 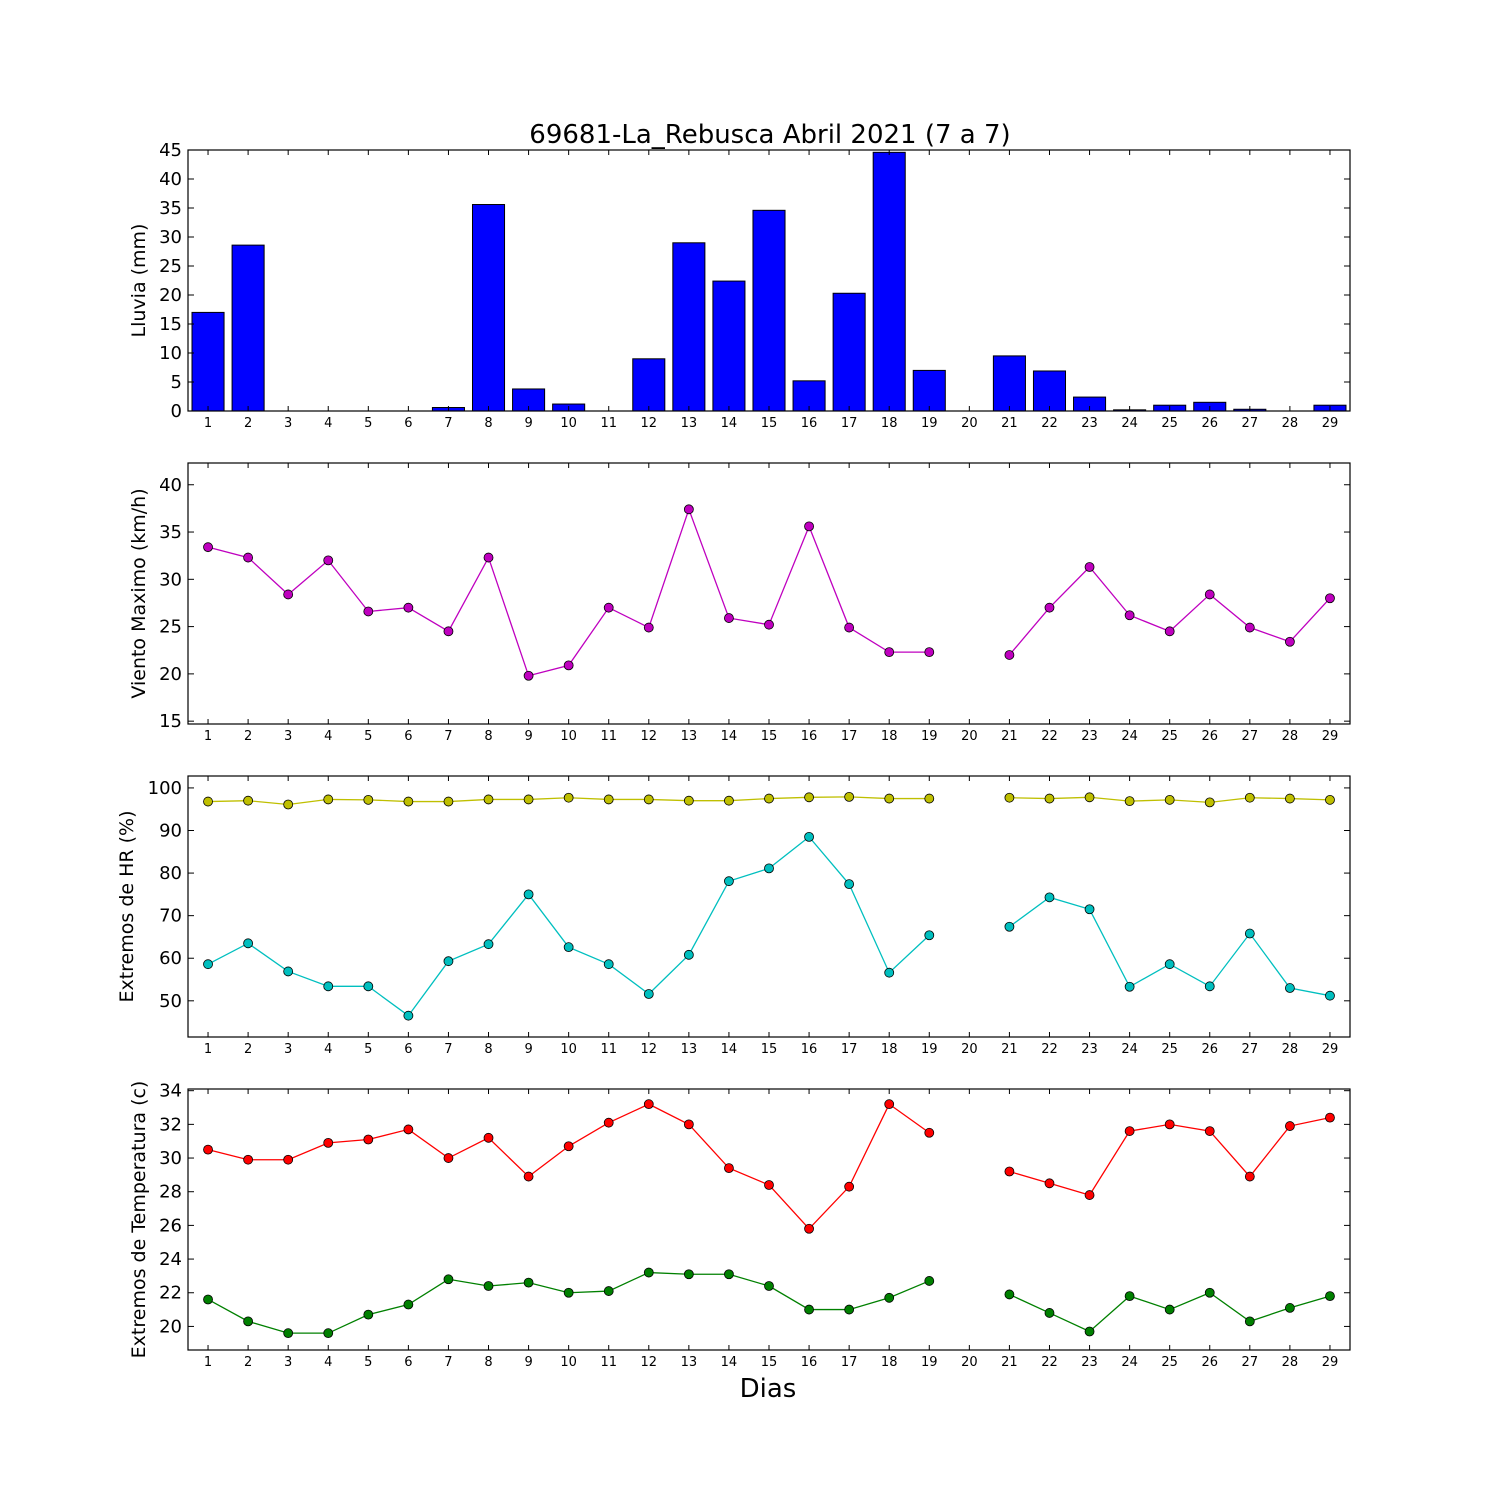 What do you see at coordinates (769, 906) in the screenshot?
I see `plot-area` at bounding box center [769, 906].